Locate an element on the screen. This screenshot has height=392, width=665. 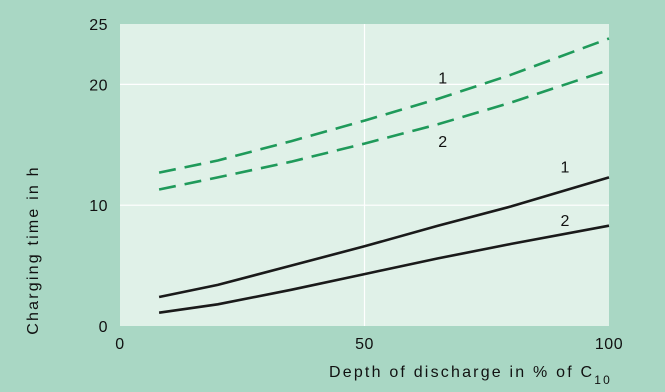
y-axis-title: Charging time in h is located at coordinates (33, 249).